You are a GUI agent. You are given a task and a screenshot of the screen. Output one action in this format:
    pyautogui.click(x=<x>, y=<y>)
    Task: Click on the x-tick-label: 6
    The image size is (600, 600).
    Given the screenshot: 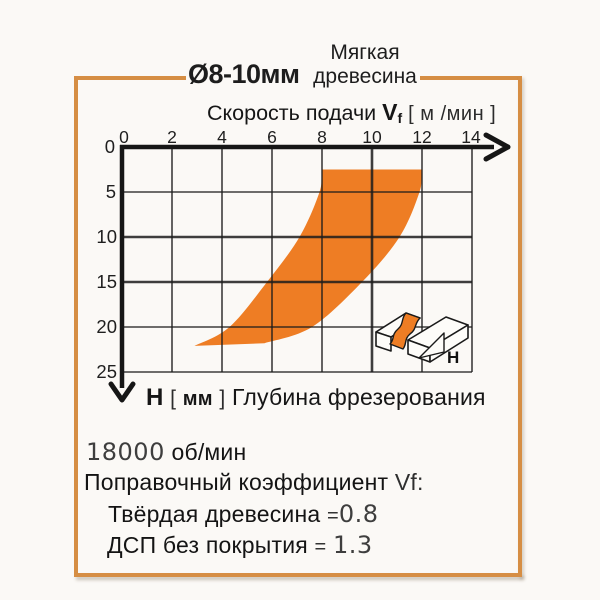 What is the action you would take?
    pyautogui.click(x=272, y=137)
    